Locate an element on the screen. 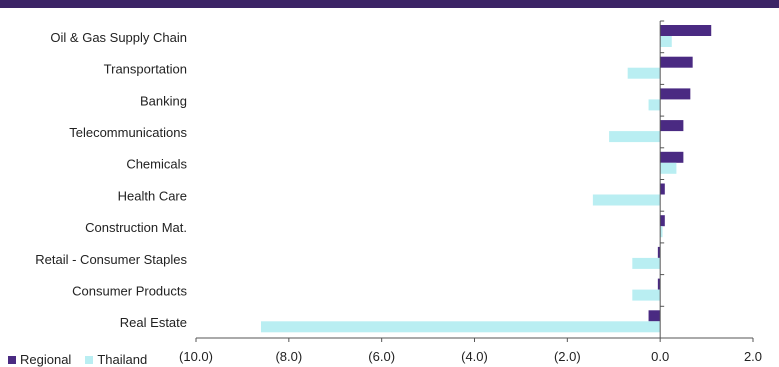 This screenshot has height=367, width=779. legend-item-thailand: Thailand is located at coordinates (116, 359).